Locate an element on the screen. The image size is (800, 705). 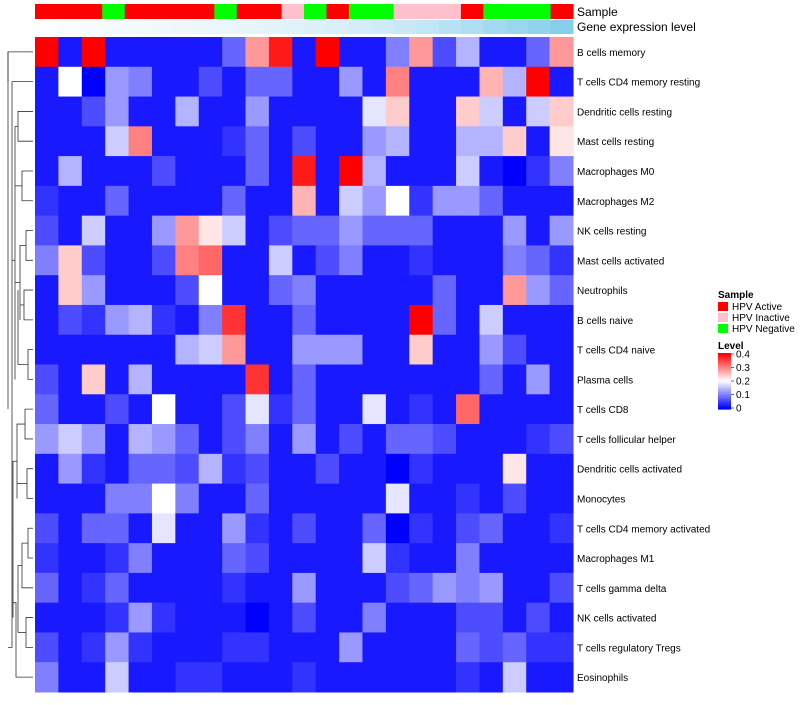
colorbar-tick-label: 0.1 is located at coordinates (743, 395).